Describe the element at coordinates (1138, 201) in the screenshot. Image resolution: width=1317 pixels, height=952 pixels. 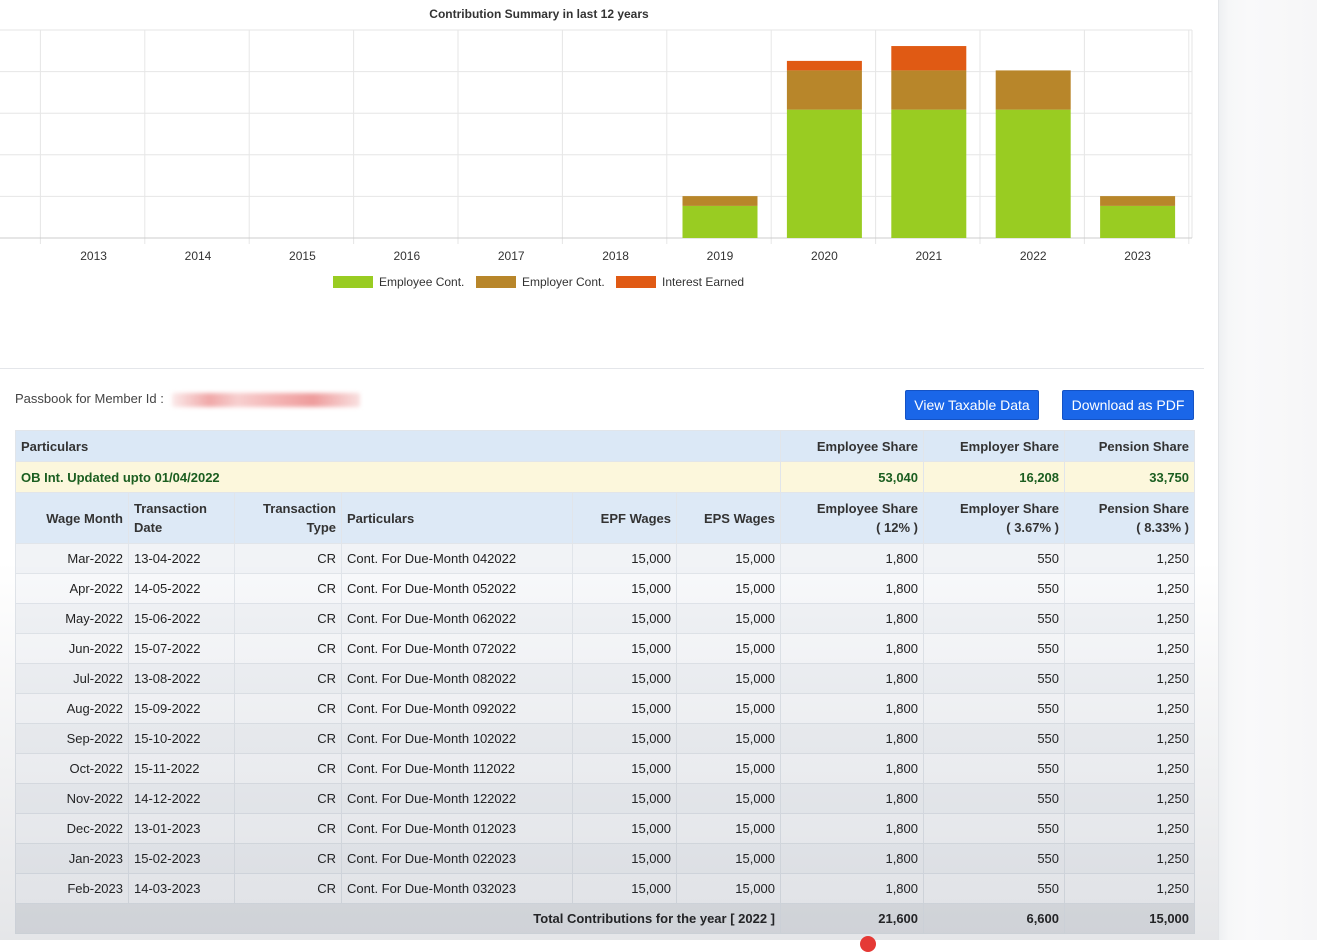
I see `chart-bar-employer-2023` at that location.